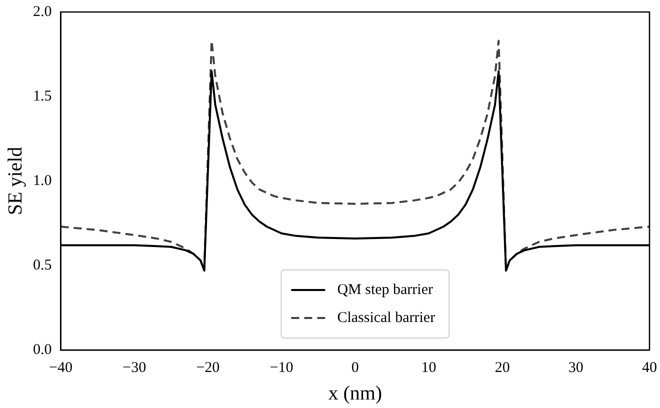 The image size is (660, 408). Describe the element at coordinates (649, 368) in the screenshot. I see `x-tick-label: 40` at that location.